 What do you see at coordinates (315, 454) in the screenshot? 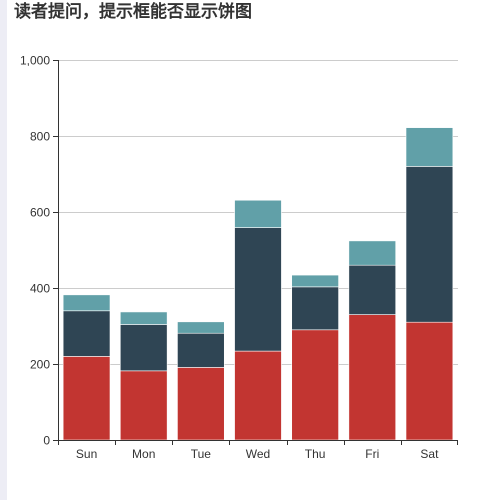
I see `x-tick-label: Thu` at bounding box center [315, 454].